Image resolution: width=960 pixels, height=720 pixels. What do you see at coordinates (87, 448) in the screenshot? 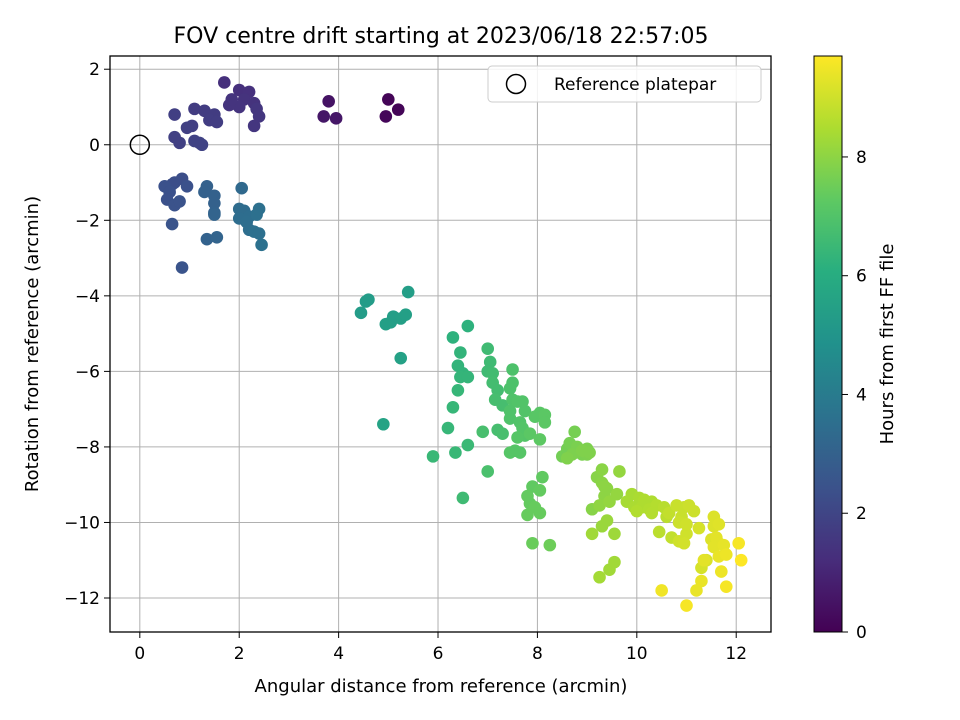
I see `y-tick-label: −8` at bounding box center [87, 448].